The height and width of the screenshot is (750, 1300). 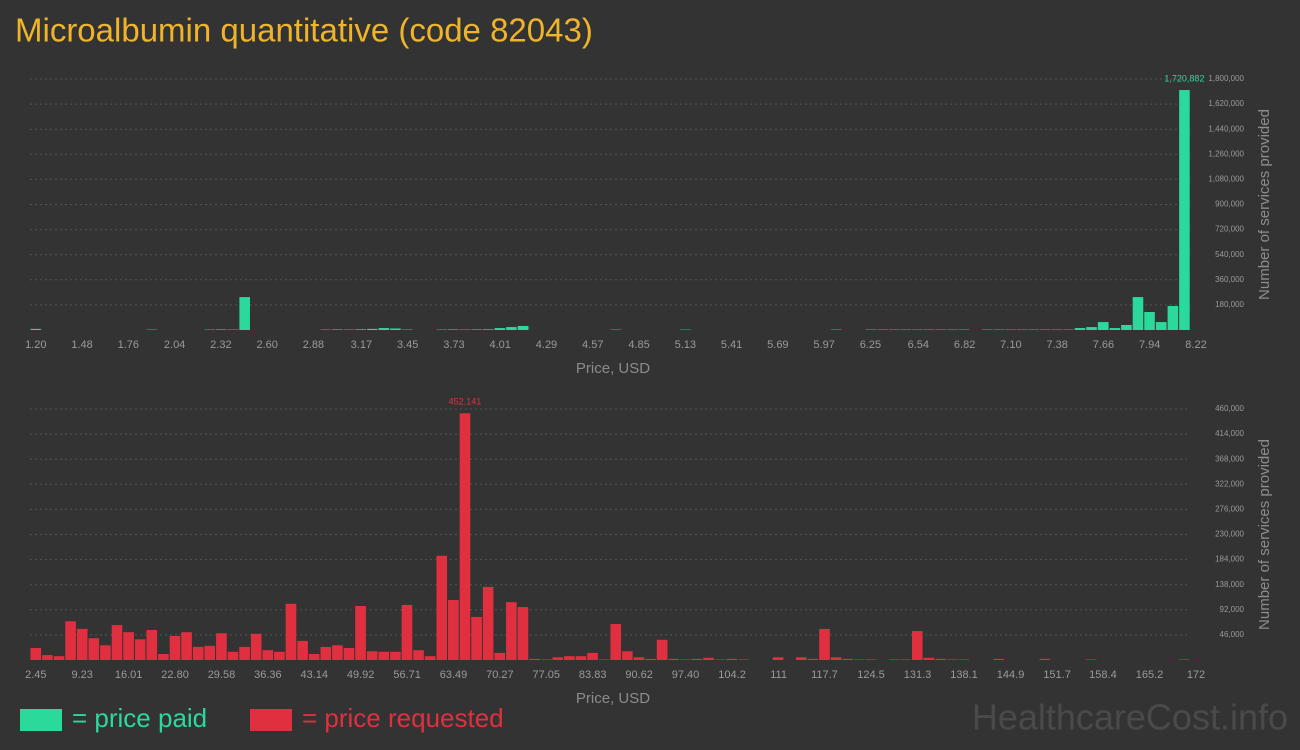 What do you see at coordinates (453, 345) in the screenshot?
I see `x-tick-label: 3.73` at bounding box center [453, 345].